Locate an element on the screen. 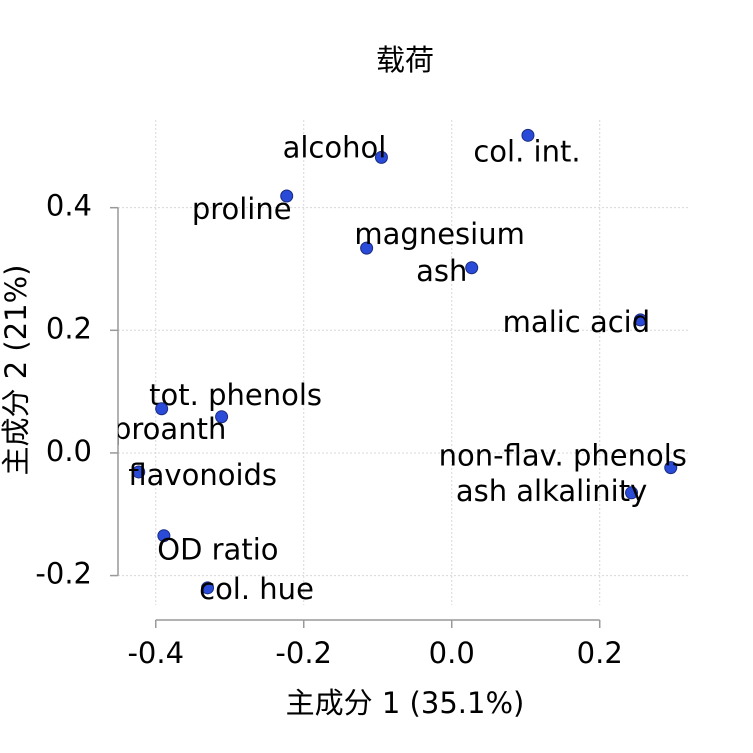  point-label: ash alkalinity is located at coordinates (551, 491).